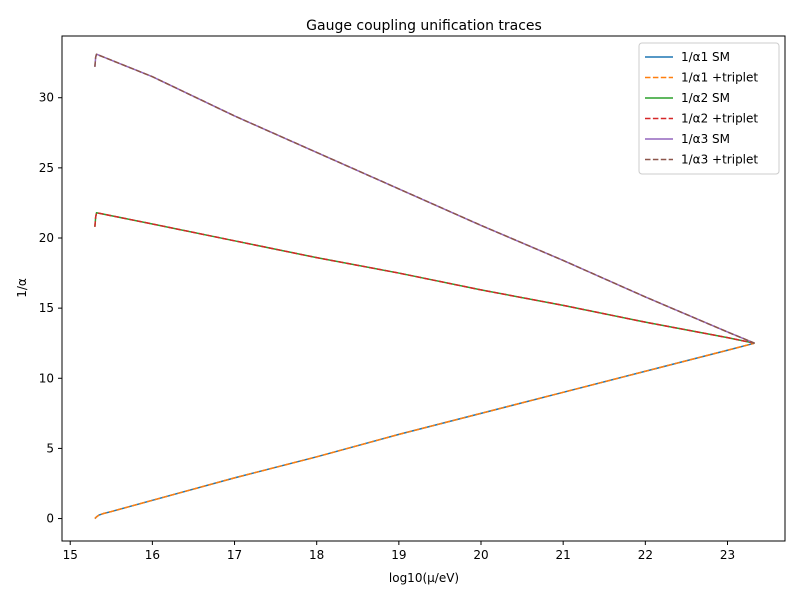  What do you see at coordinates (70, 555) in the screenshot?
I see `x-tick-label: 15` at bounding box center [70, 555].